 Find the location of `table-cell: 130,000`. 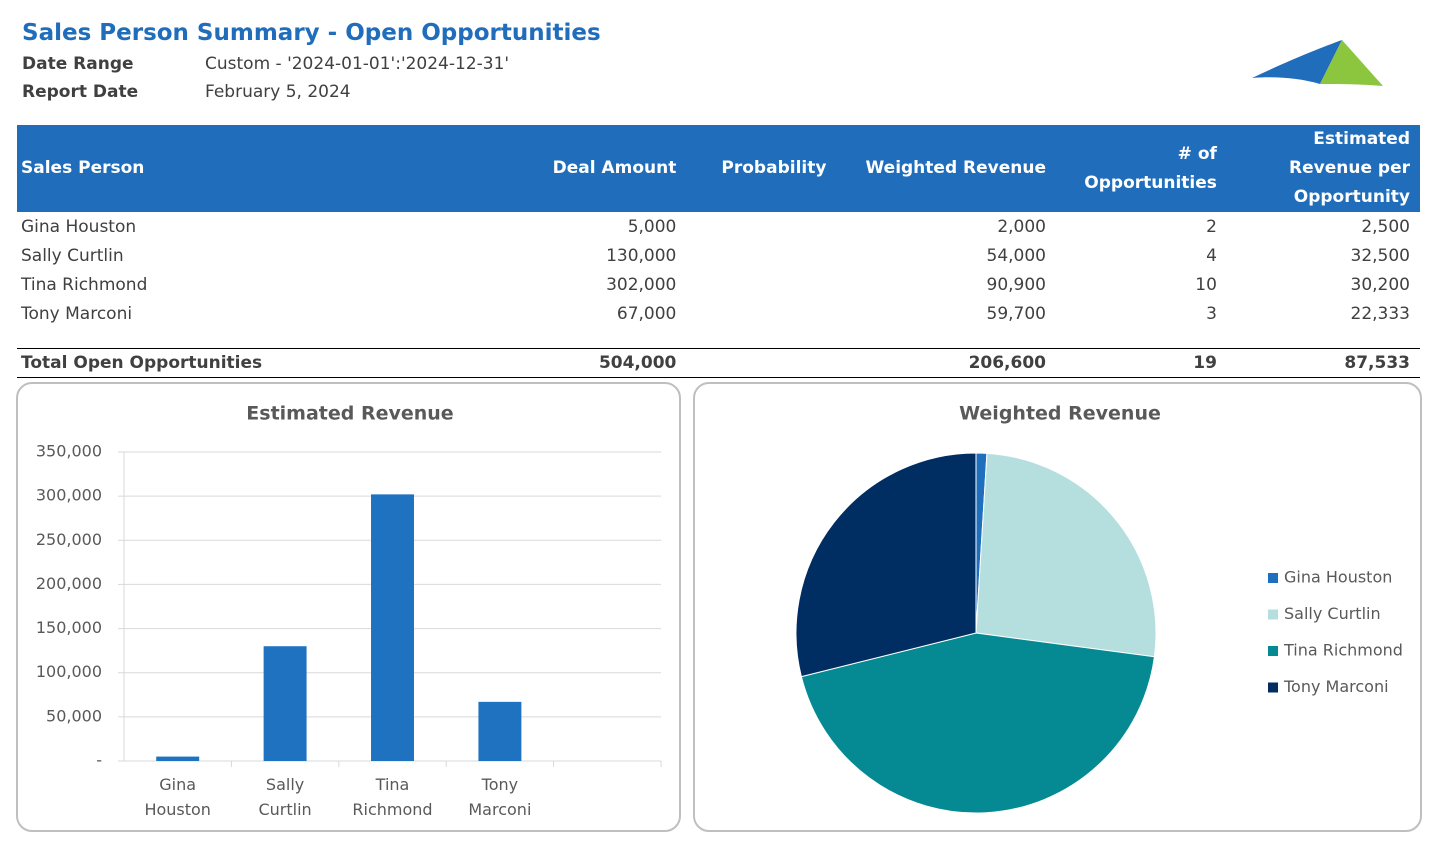

table-cell: 130,000 is located at coordinates (641, 255).